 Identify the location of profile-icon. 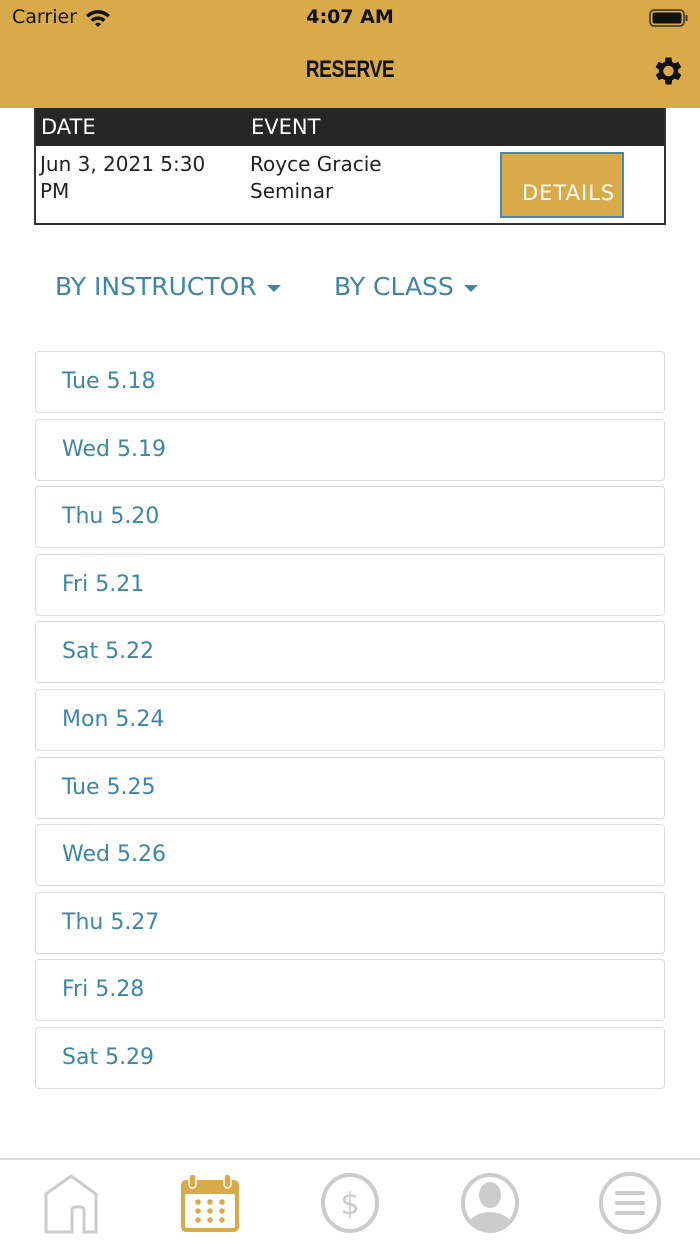
(490, 1203).